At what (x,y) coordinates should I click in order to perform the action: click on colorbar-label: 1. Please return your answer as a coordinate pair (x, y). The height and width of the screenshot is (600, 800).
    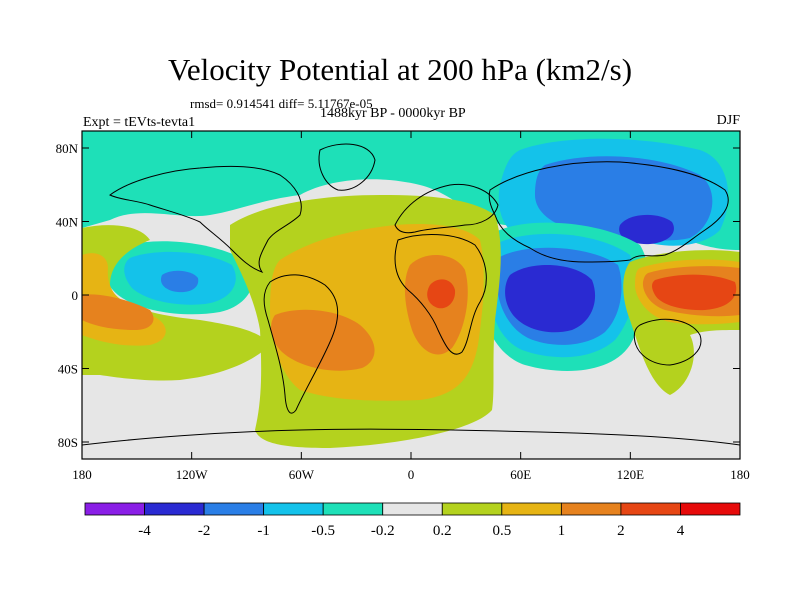
    Looking at the image, I should click on (562, 531).